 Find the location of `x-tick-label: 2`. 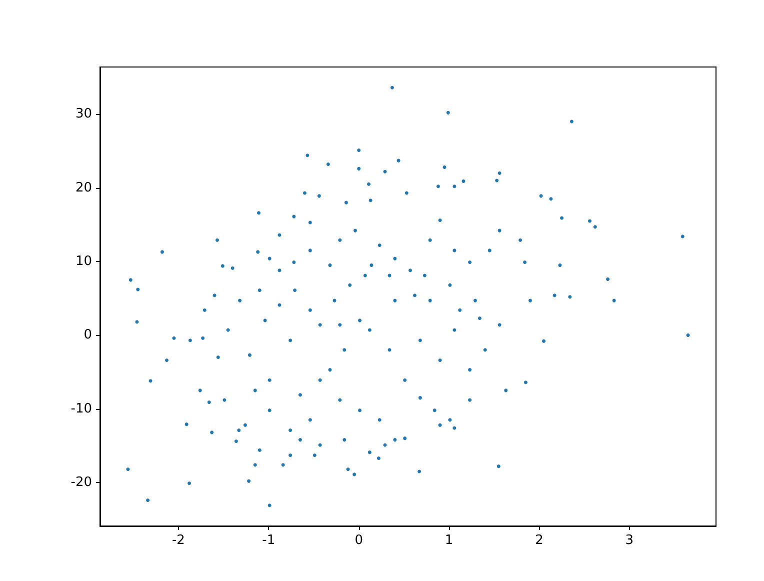

x-tick-label: 2 is located at coordinates (539, 540).